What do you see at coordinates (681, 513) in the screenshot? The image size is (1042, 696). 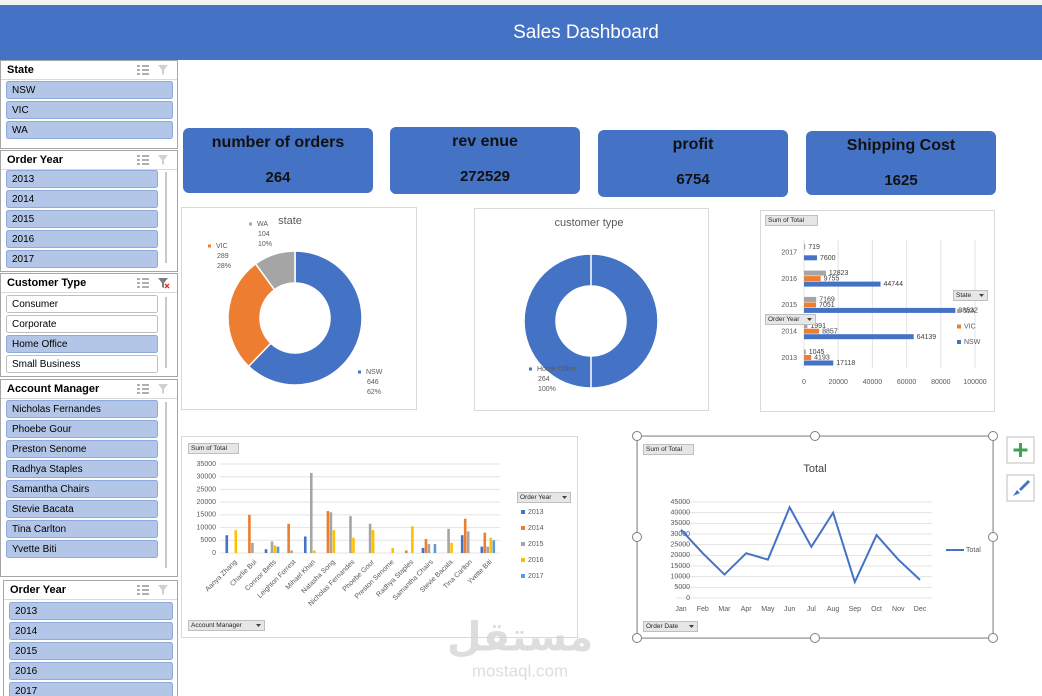 I see `y-tick-label: 40000` at bounding box center [681, 513].